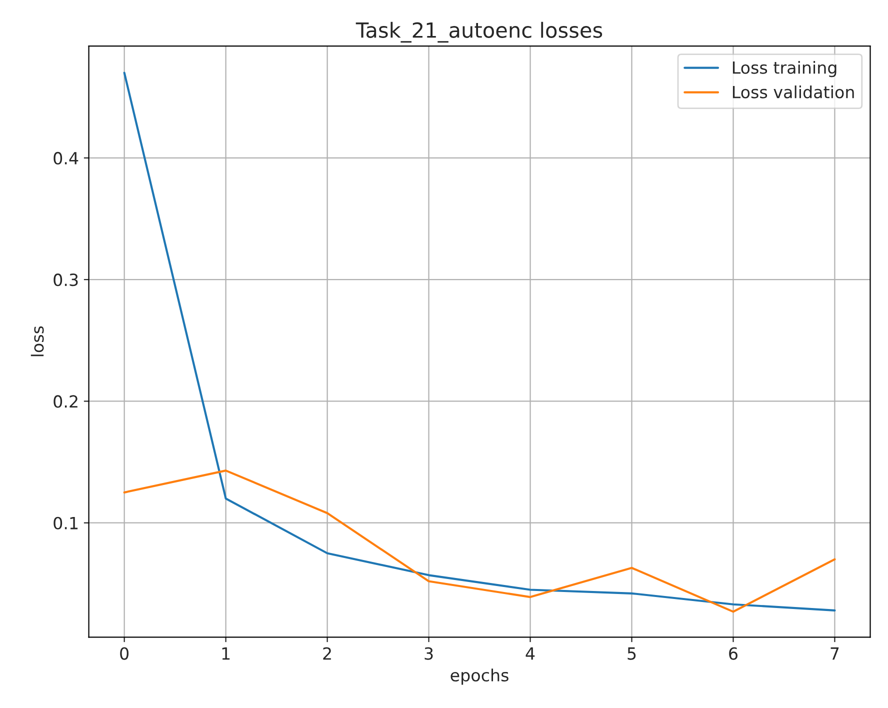 The image size is (888, 708). Describe the element at coordinates (530, 653) in the screenshot. I see `x-tick-label: 4` at that location.